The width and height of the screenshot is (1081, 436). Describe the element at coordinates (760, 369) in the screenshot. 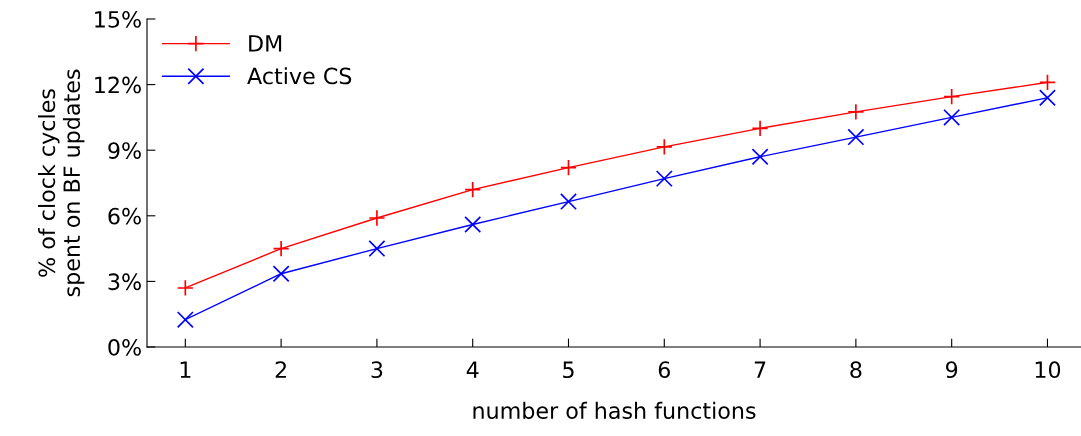

I see `x-tick-label: 7` at that location.